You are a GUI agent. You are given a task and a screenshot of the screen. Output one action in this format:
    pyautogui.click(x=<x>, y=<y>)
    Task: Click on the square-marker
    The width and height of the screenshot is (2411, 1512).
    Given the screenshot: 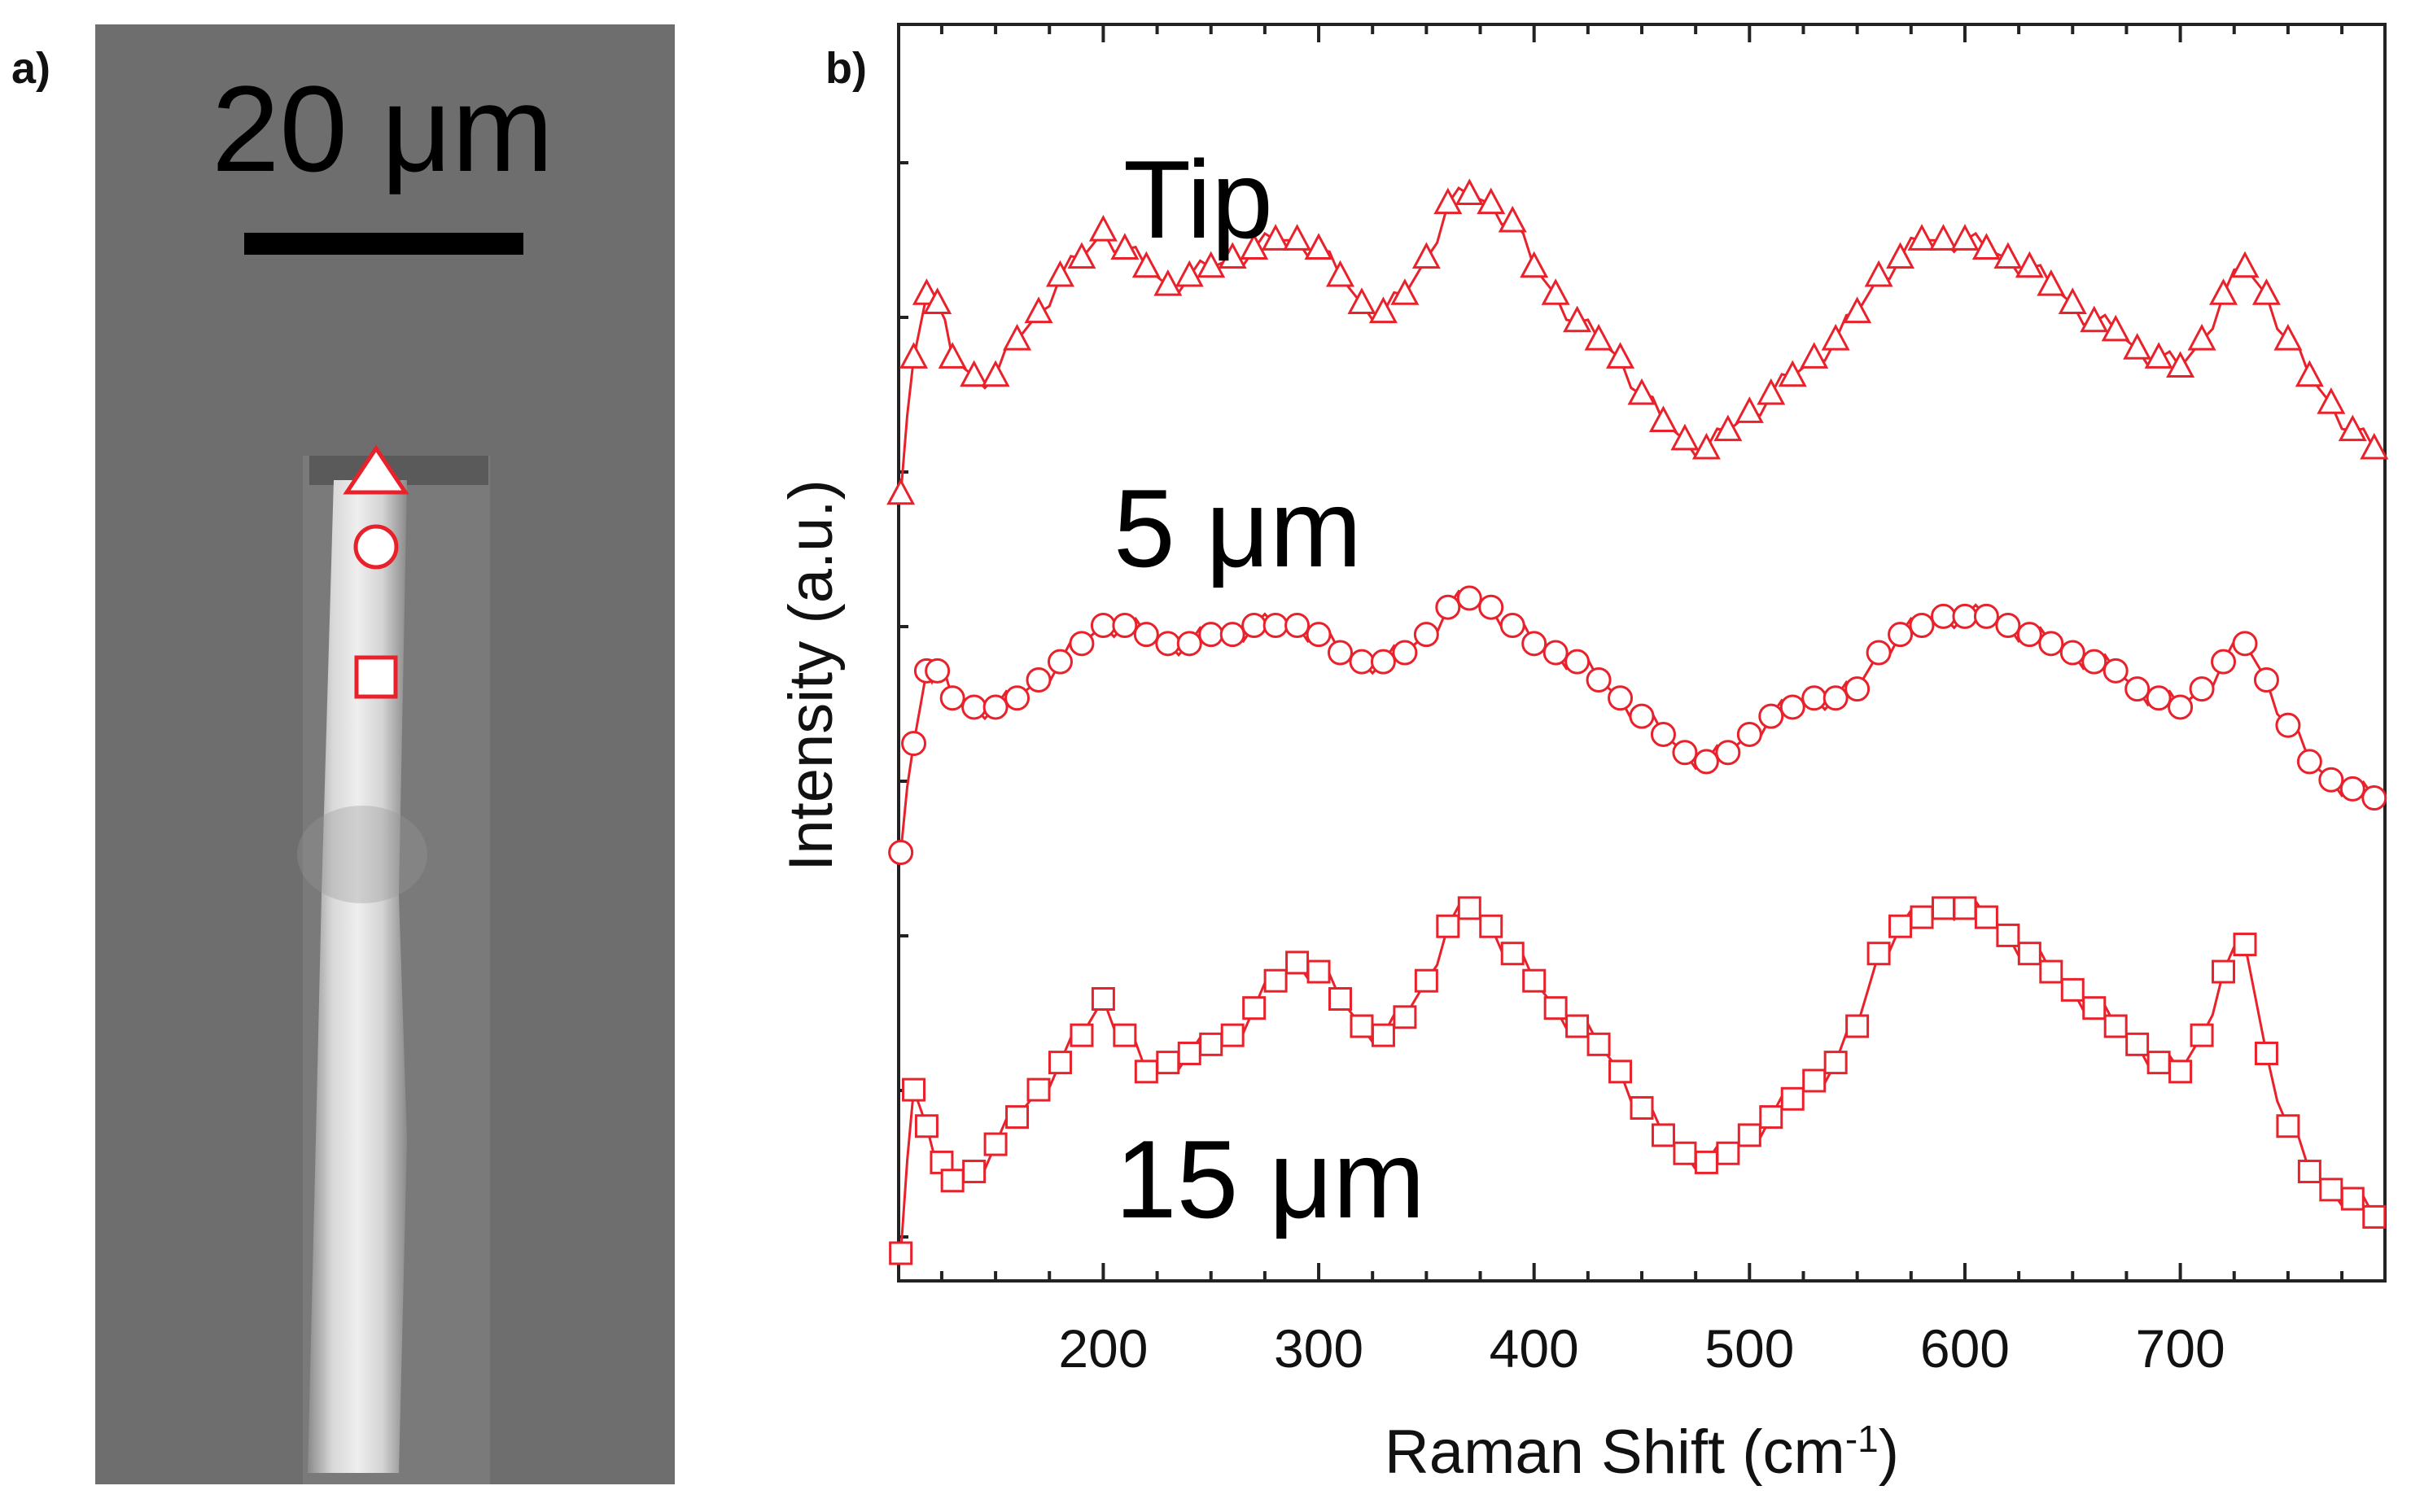 What is the action you would take?
    pyautogui.click(x=376, y=677)
    